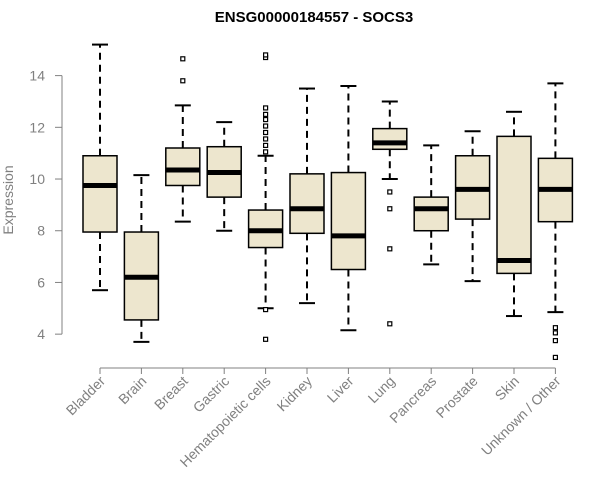 This screenshot has height=500, width=600. Describe the element at coordinates (340, 389) in the screenshot. I see `x-tick-label: Liver` at that location.